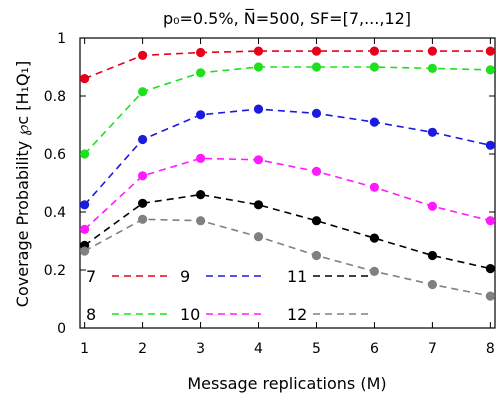 Image resolution: width=500 pixels, height=398 pixels. What do you see at coordinates (287, 18) in the screenshot?
I see `chart-title: p₀=0.5%, N̅=500, SF=[7,...,12]` at bounding box center [287, 18].